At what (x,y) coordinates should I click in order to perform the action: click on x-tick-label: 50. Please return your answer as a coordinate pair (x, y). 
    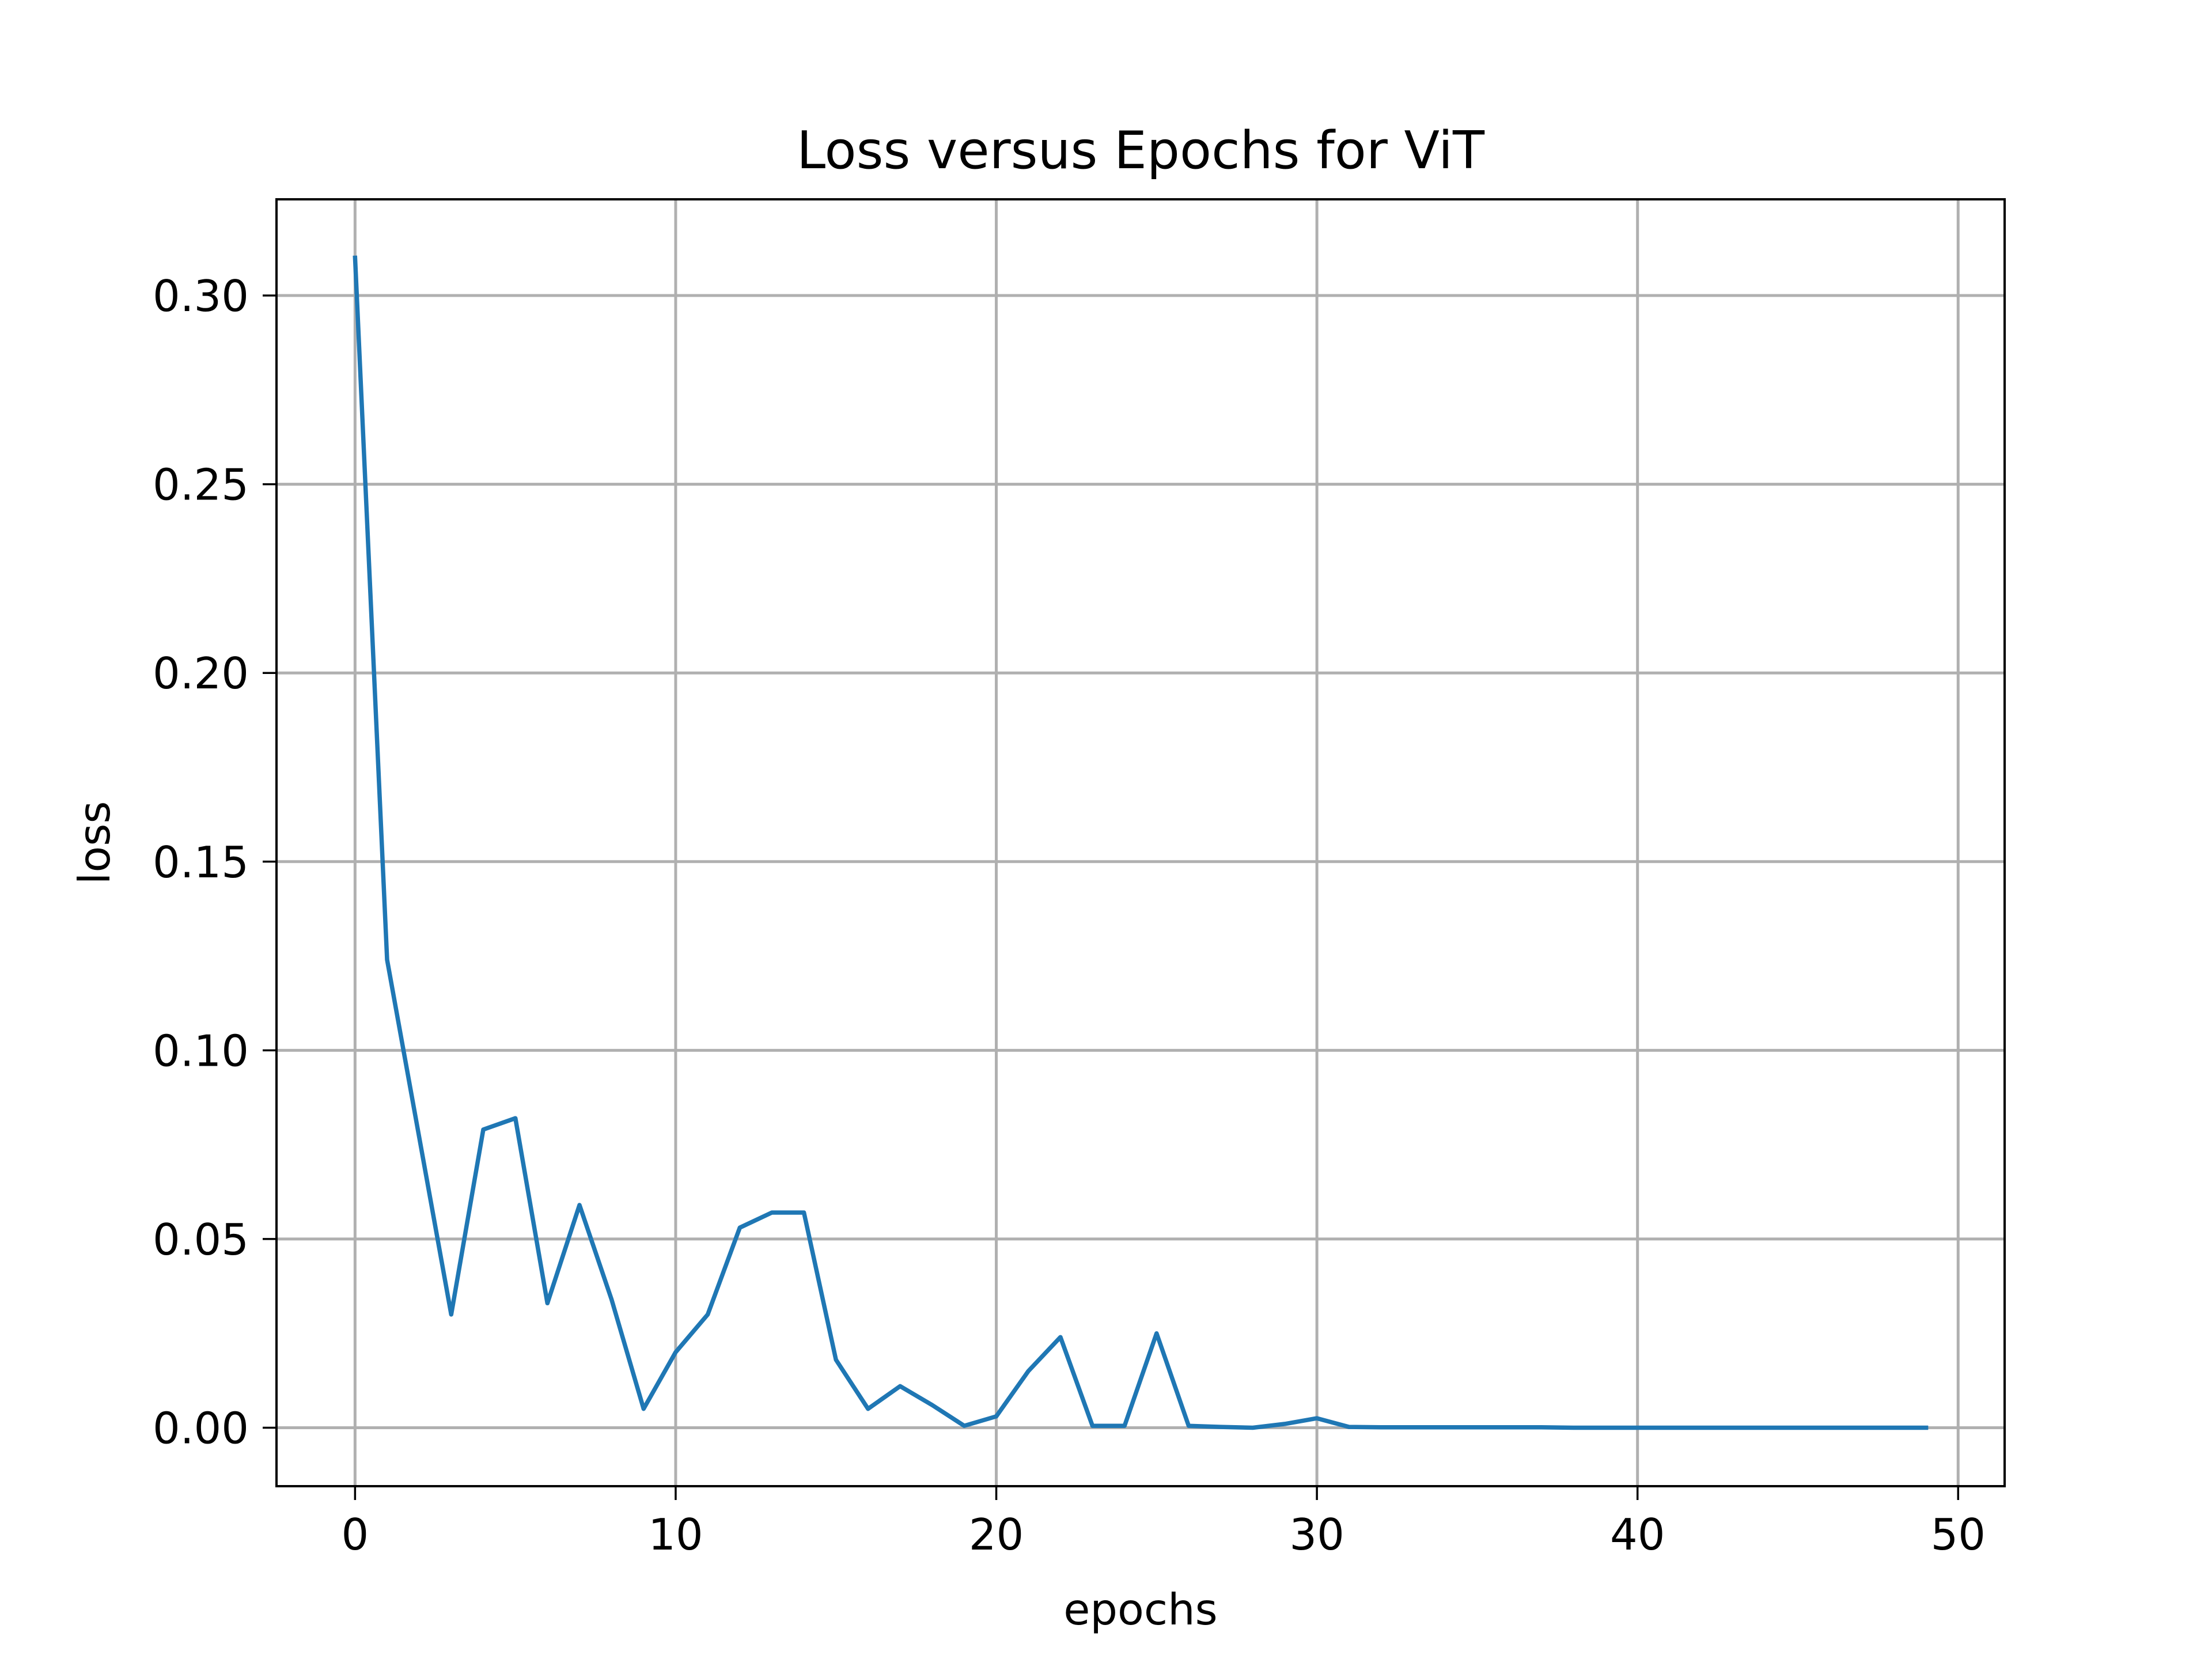
    Looking at the image, I should click on (1958, 1534).